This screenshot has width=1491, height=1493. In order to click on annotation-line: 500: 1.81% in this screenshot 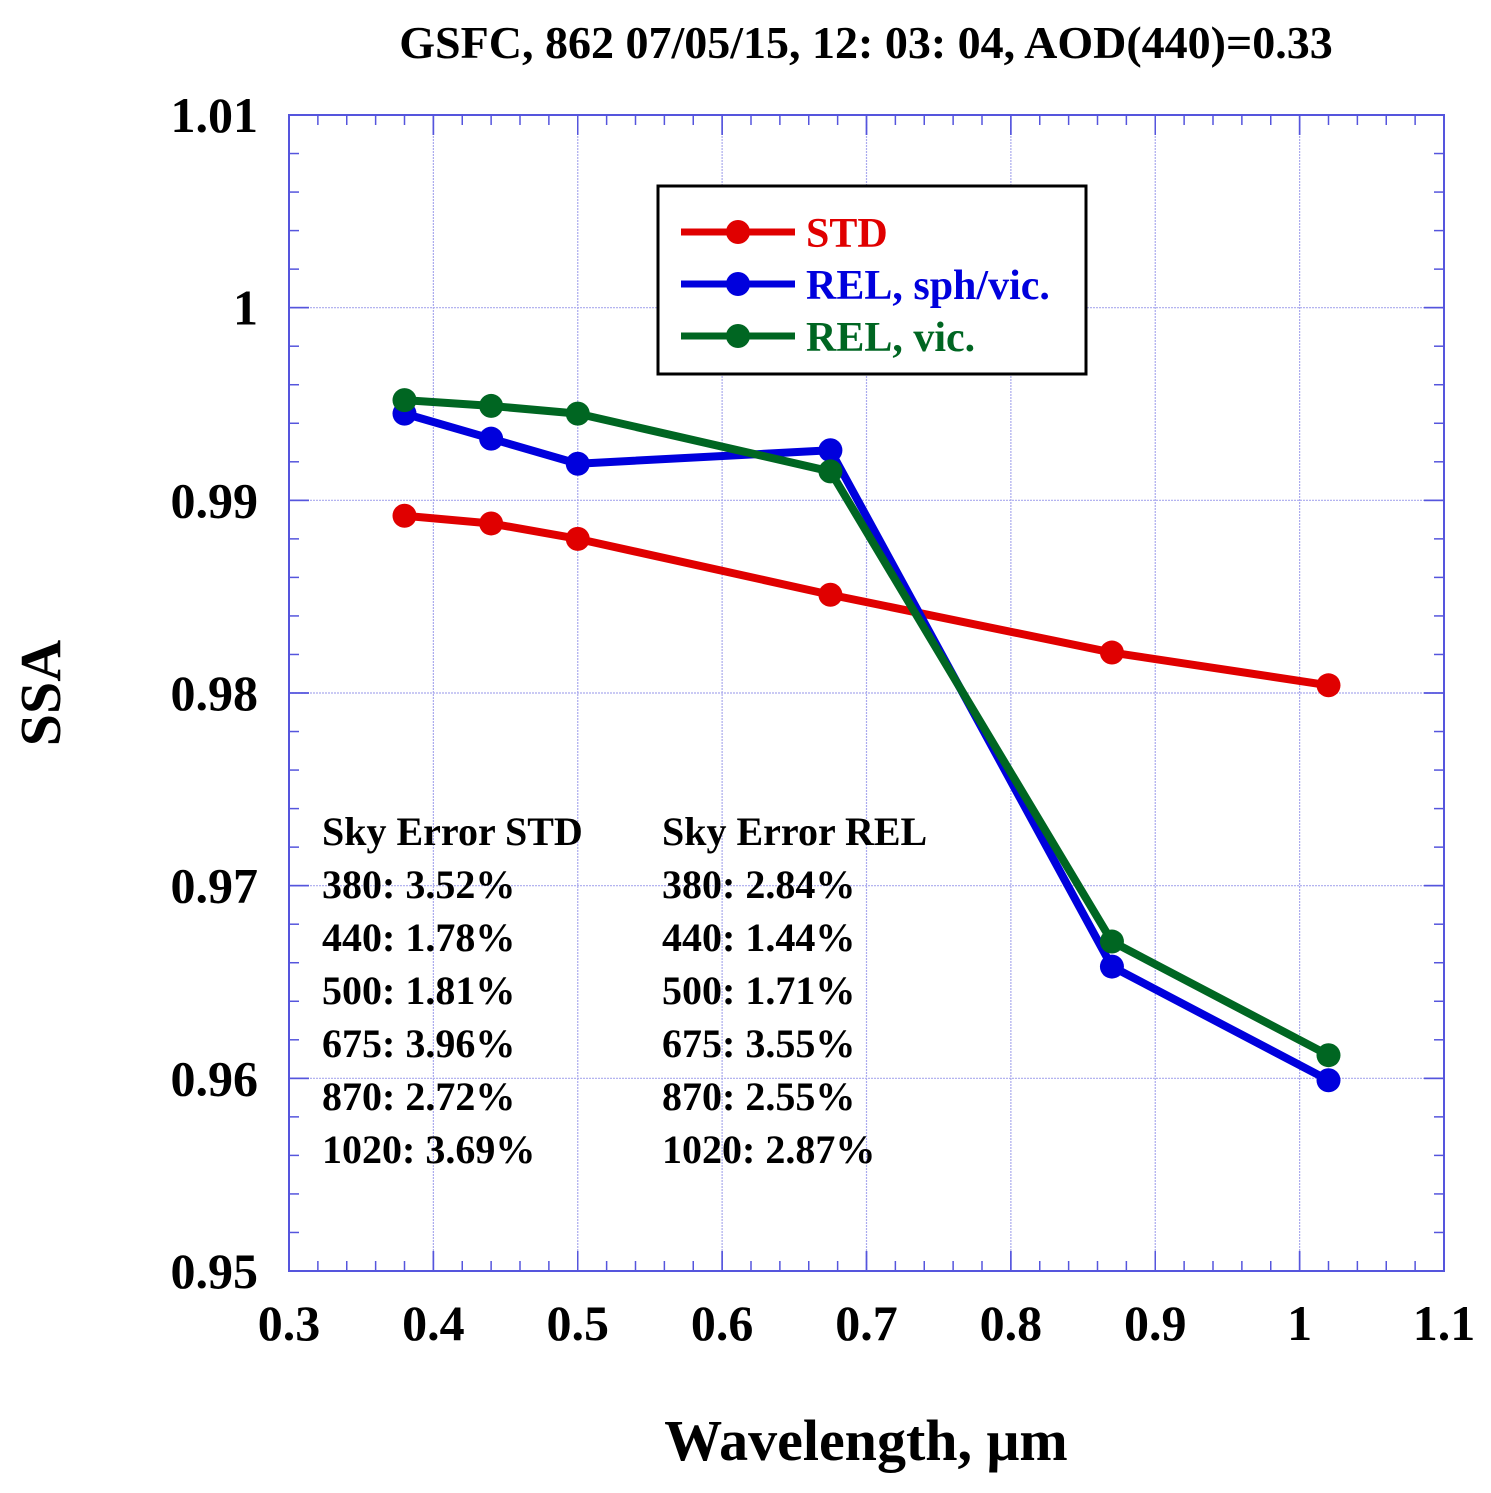, I will do `click(418, 990)`.